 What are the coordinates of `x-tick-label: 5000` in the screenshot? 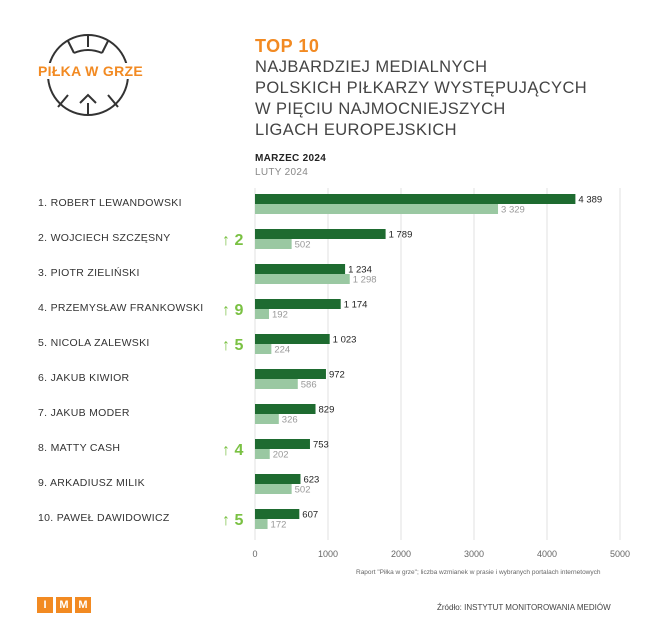 It's located at (620, 554).